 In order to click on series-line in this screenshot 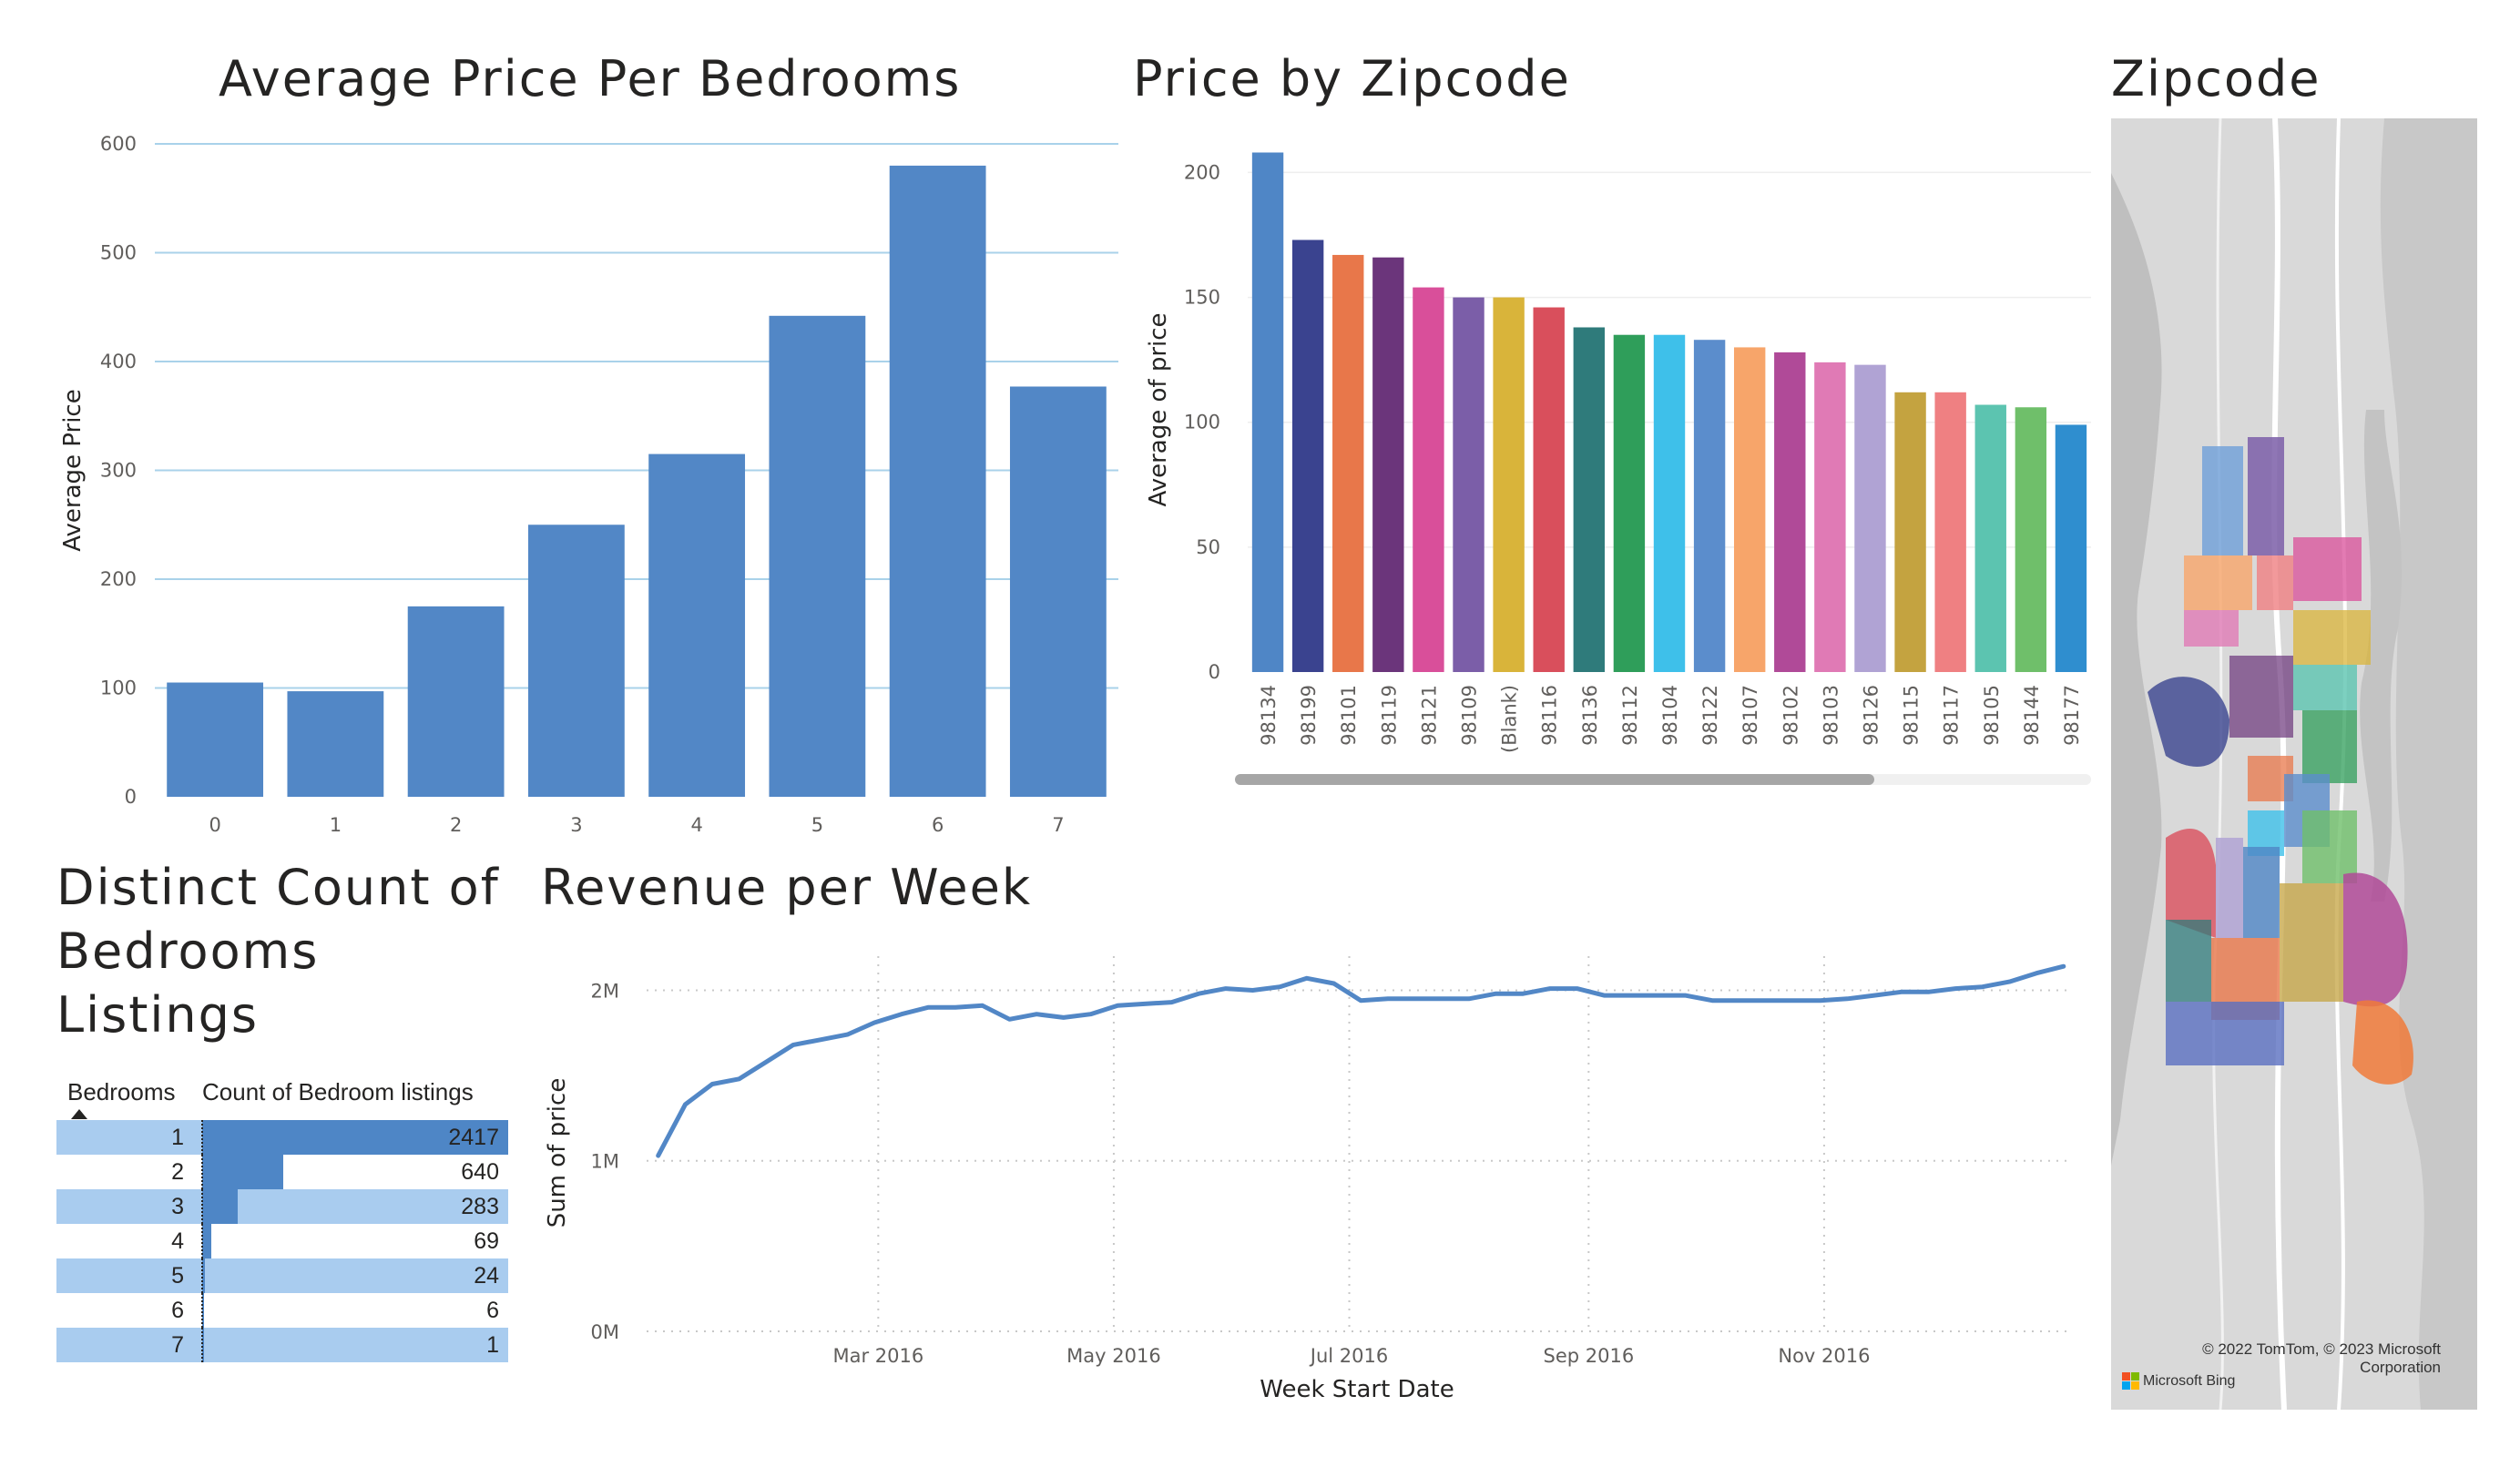, I will do `click(1361, 1060)`.